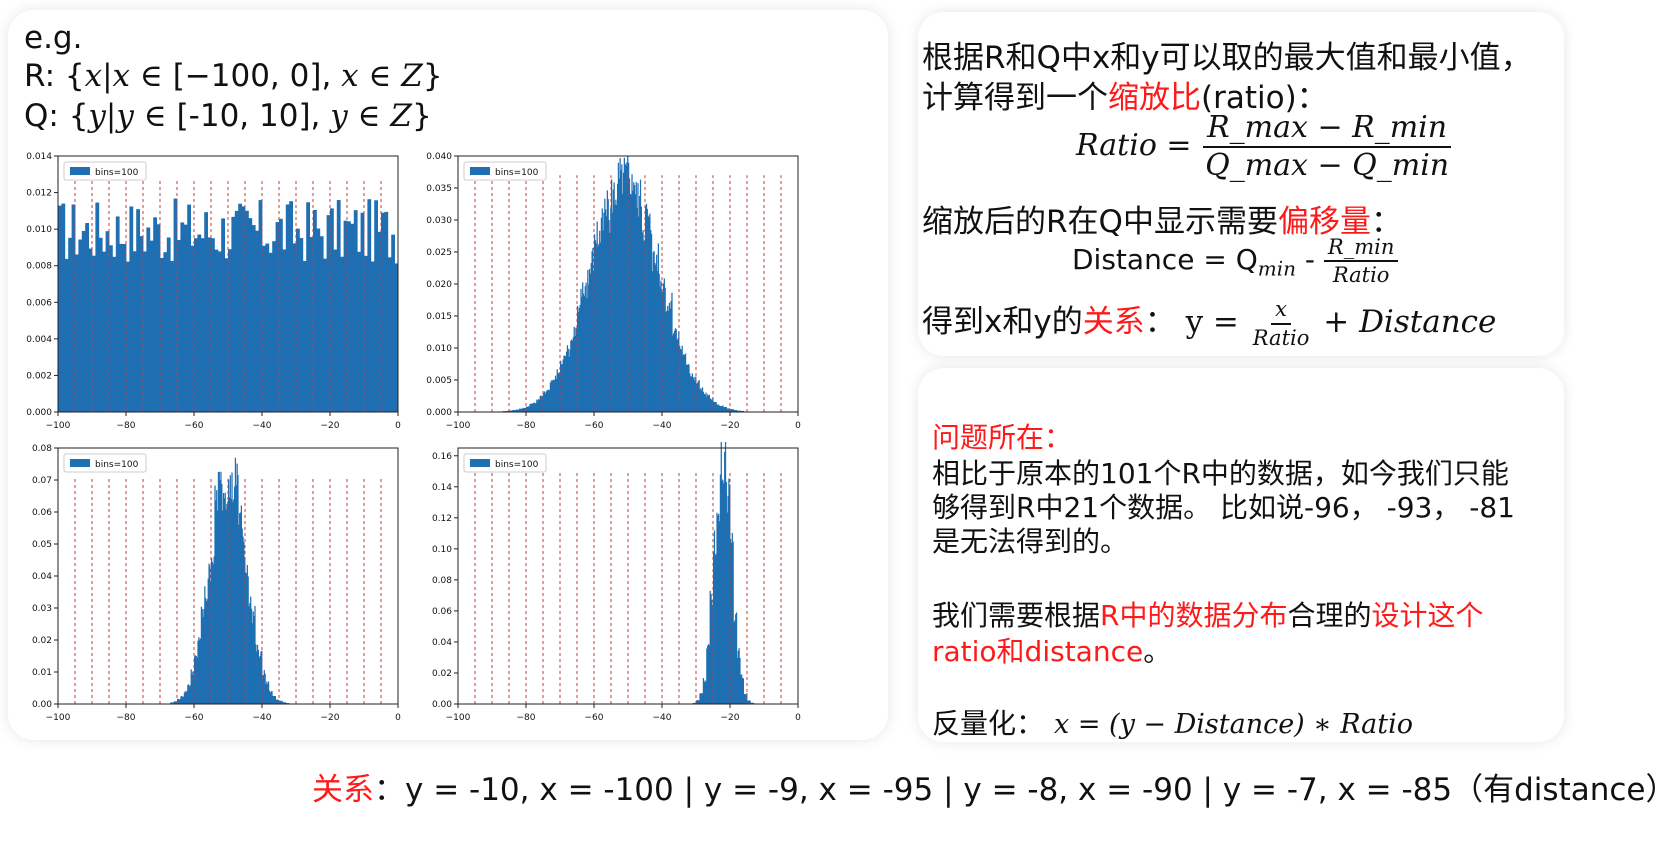  I want to click on y-tick-label: 0.014, so click(39, 157).